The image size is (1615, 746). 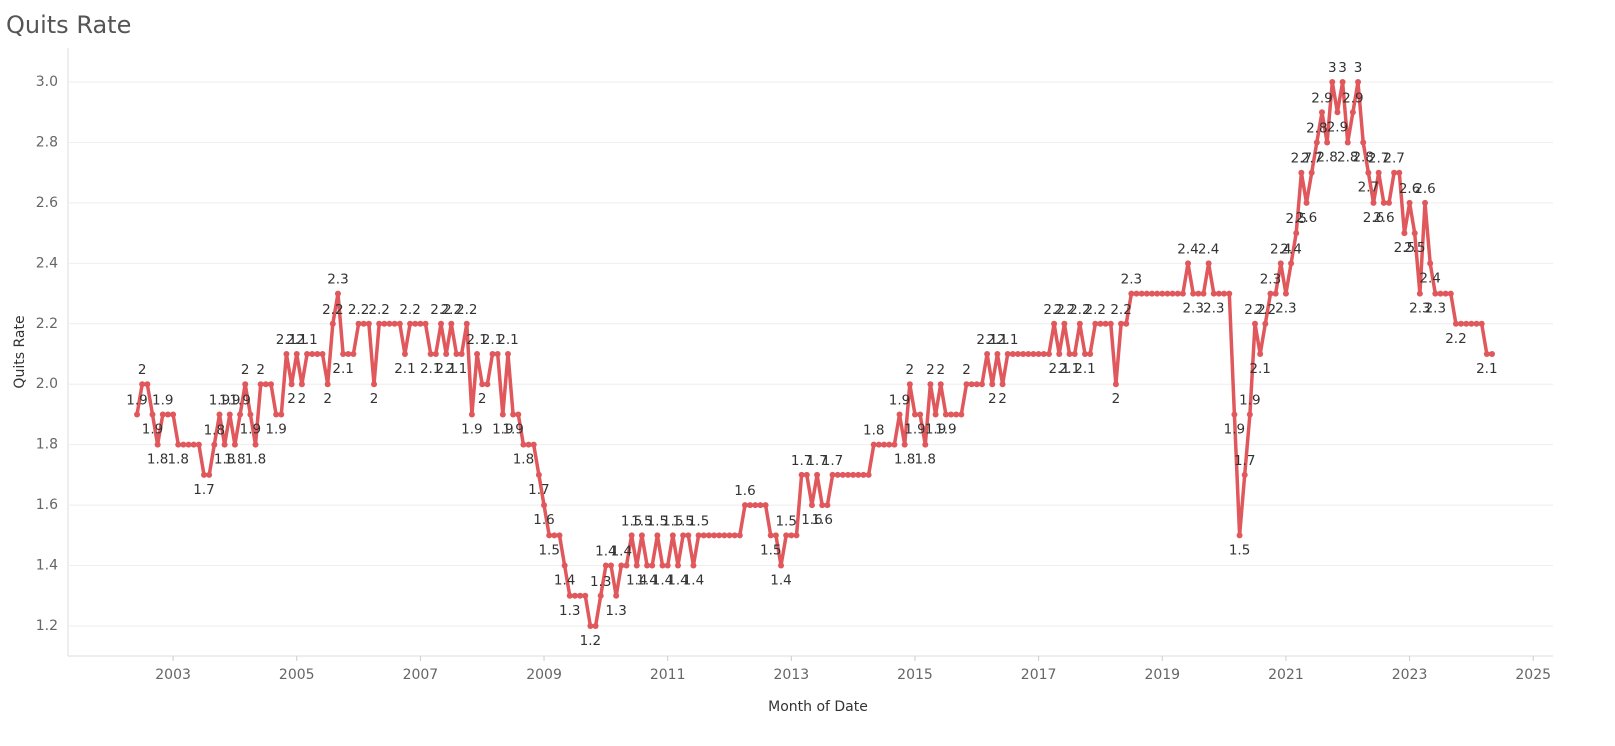 What do you see at coordinates (544, 675) in the screenshot?
I see `x-tick-label: 2009` at bounding box center [544, 675].